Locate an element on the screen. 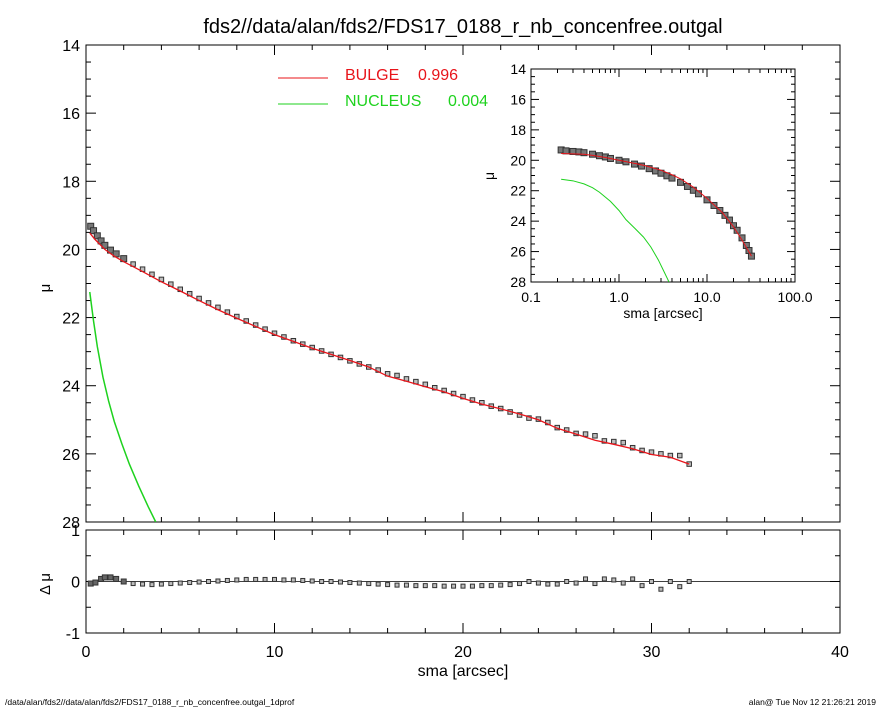  legend-bulge-value: 0.996 is located at coordinates (438, 75).